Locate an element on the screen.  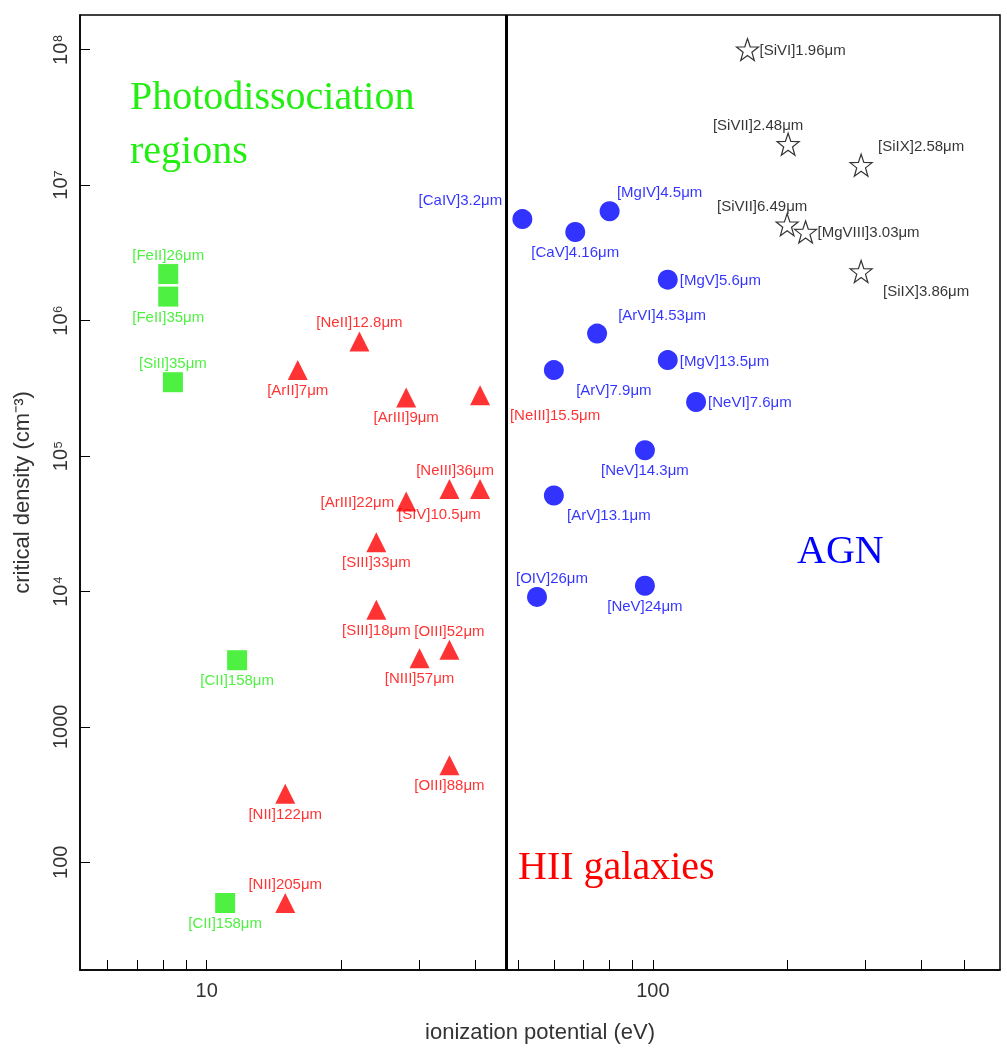
y-tick-label: 100 is located at coordinates (60, 862).